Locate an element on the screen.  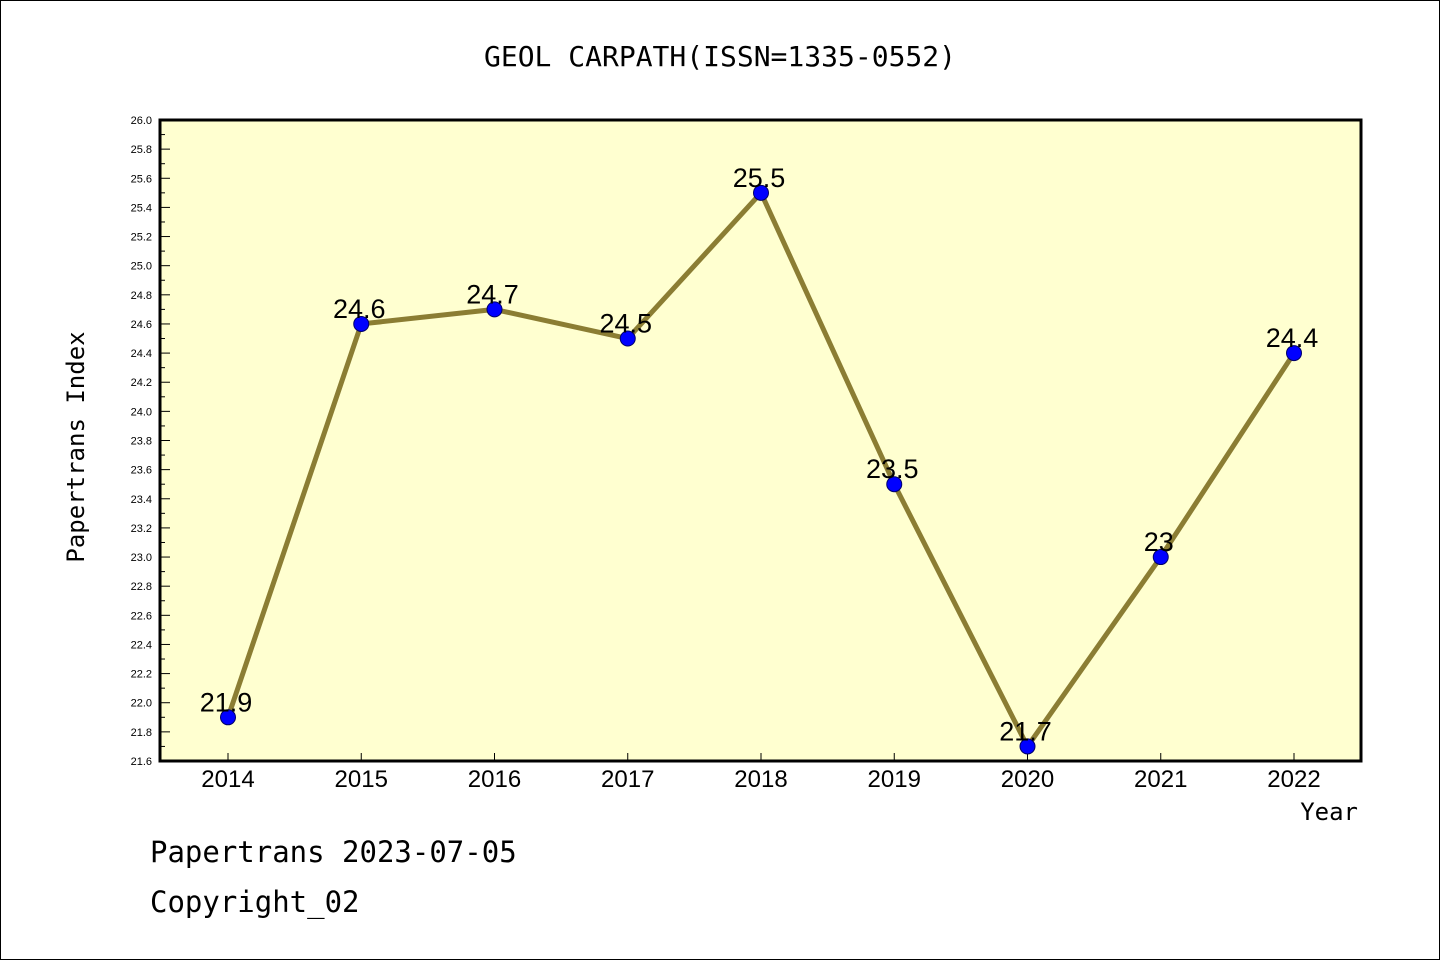
x-axis-ticks: 2014 2015 2016 2017 2018 2019 2020 2021 2022 is located at coordinates (761, 773).